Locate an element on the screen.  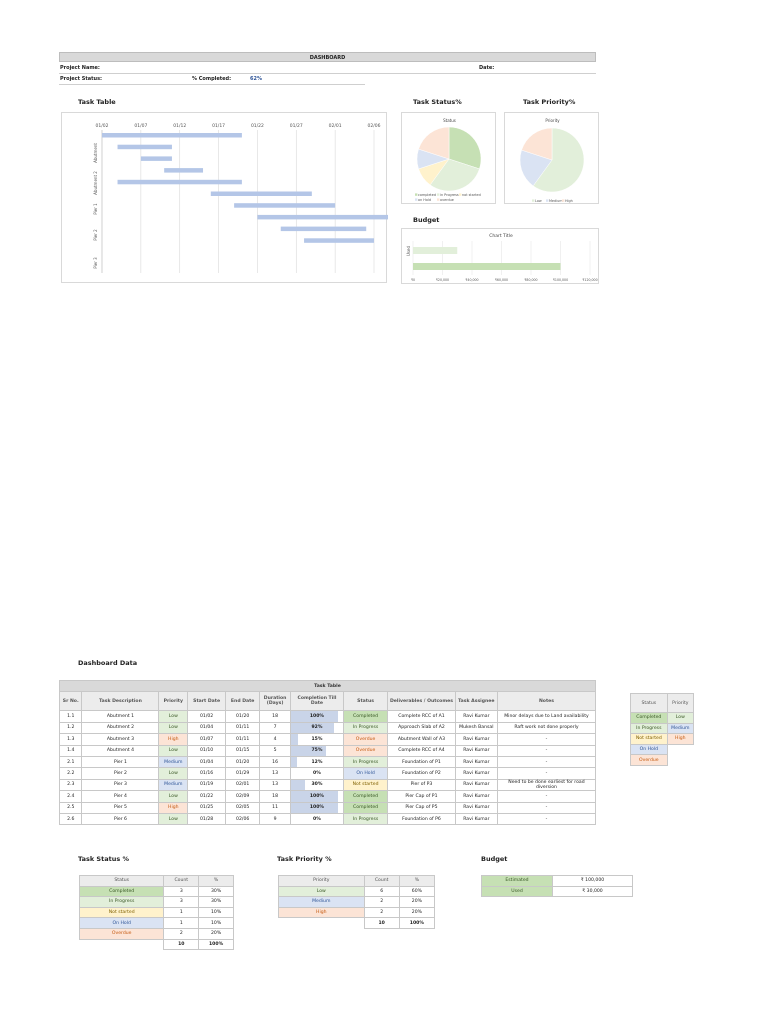
duration: 16 is located at coordinates (275, 762).